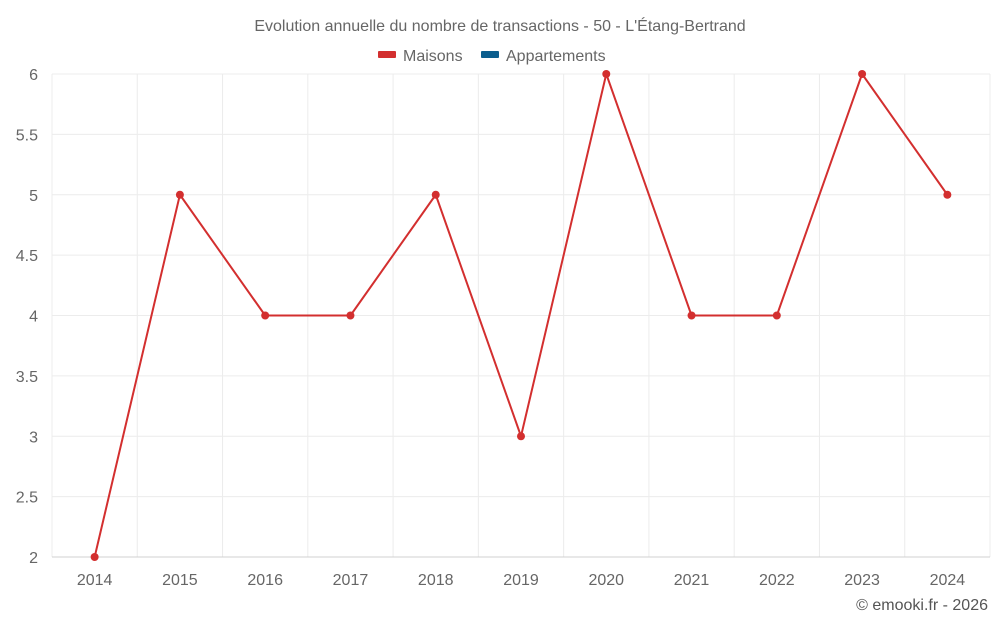 This screenshot has height=625, width=1000. What do you see at coordinates (556, 56) in the screenshot?
I see `legend-label-appartements: Appartements` at bounding box center [556, 56].